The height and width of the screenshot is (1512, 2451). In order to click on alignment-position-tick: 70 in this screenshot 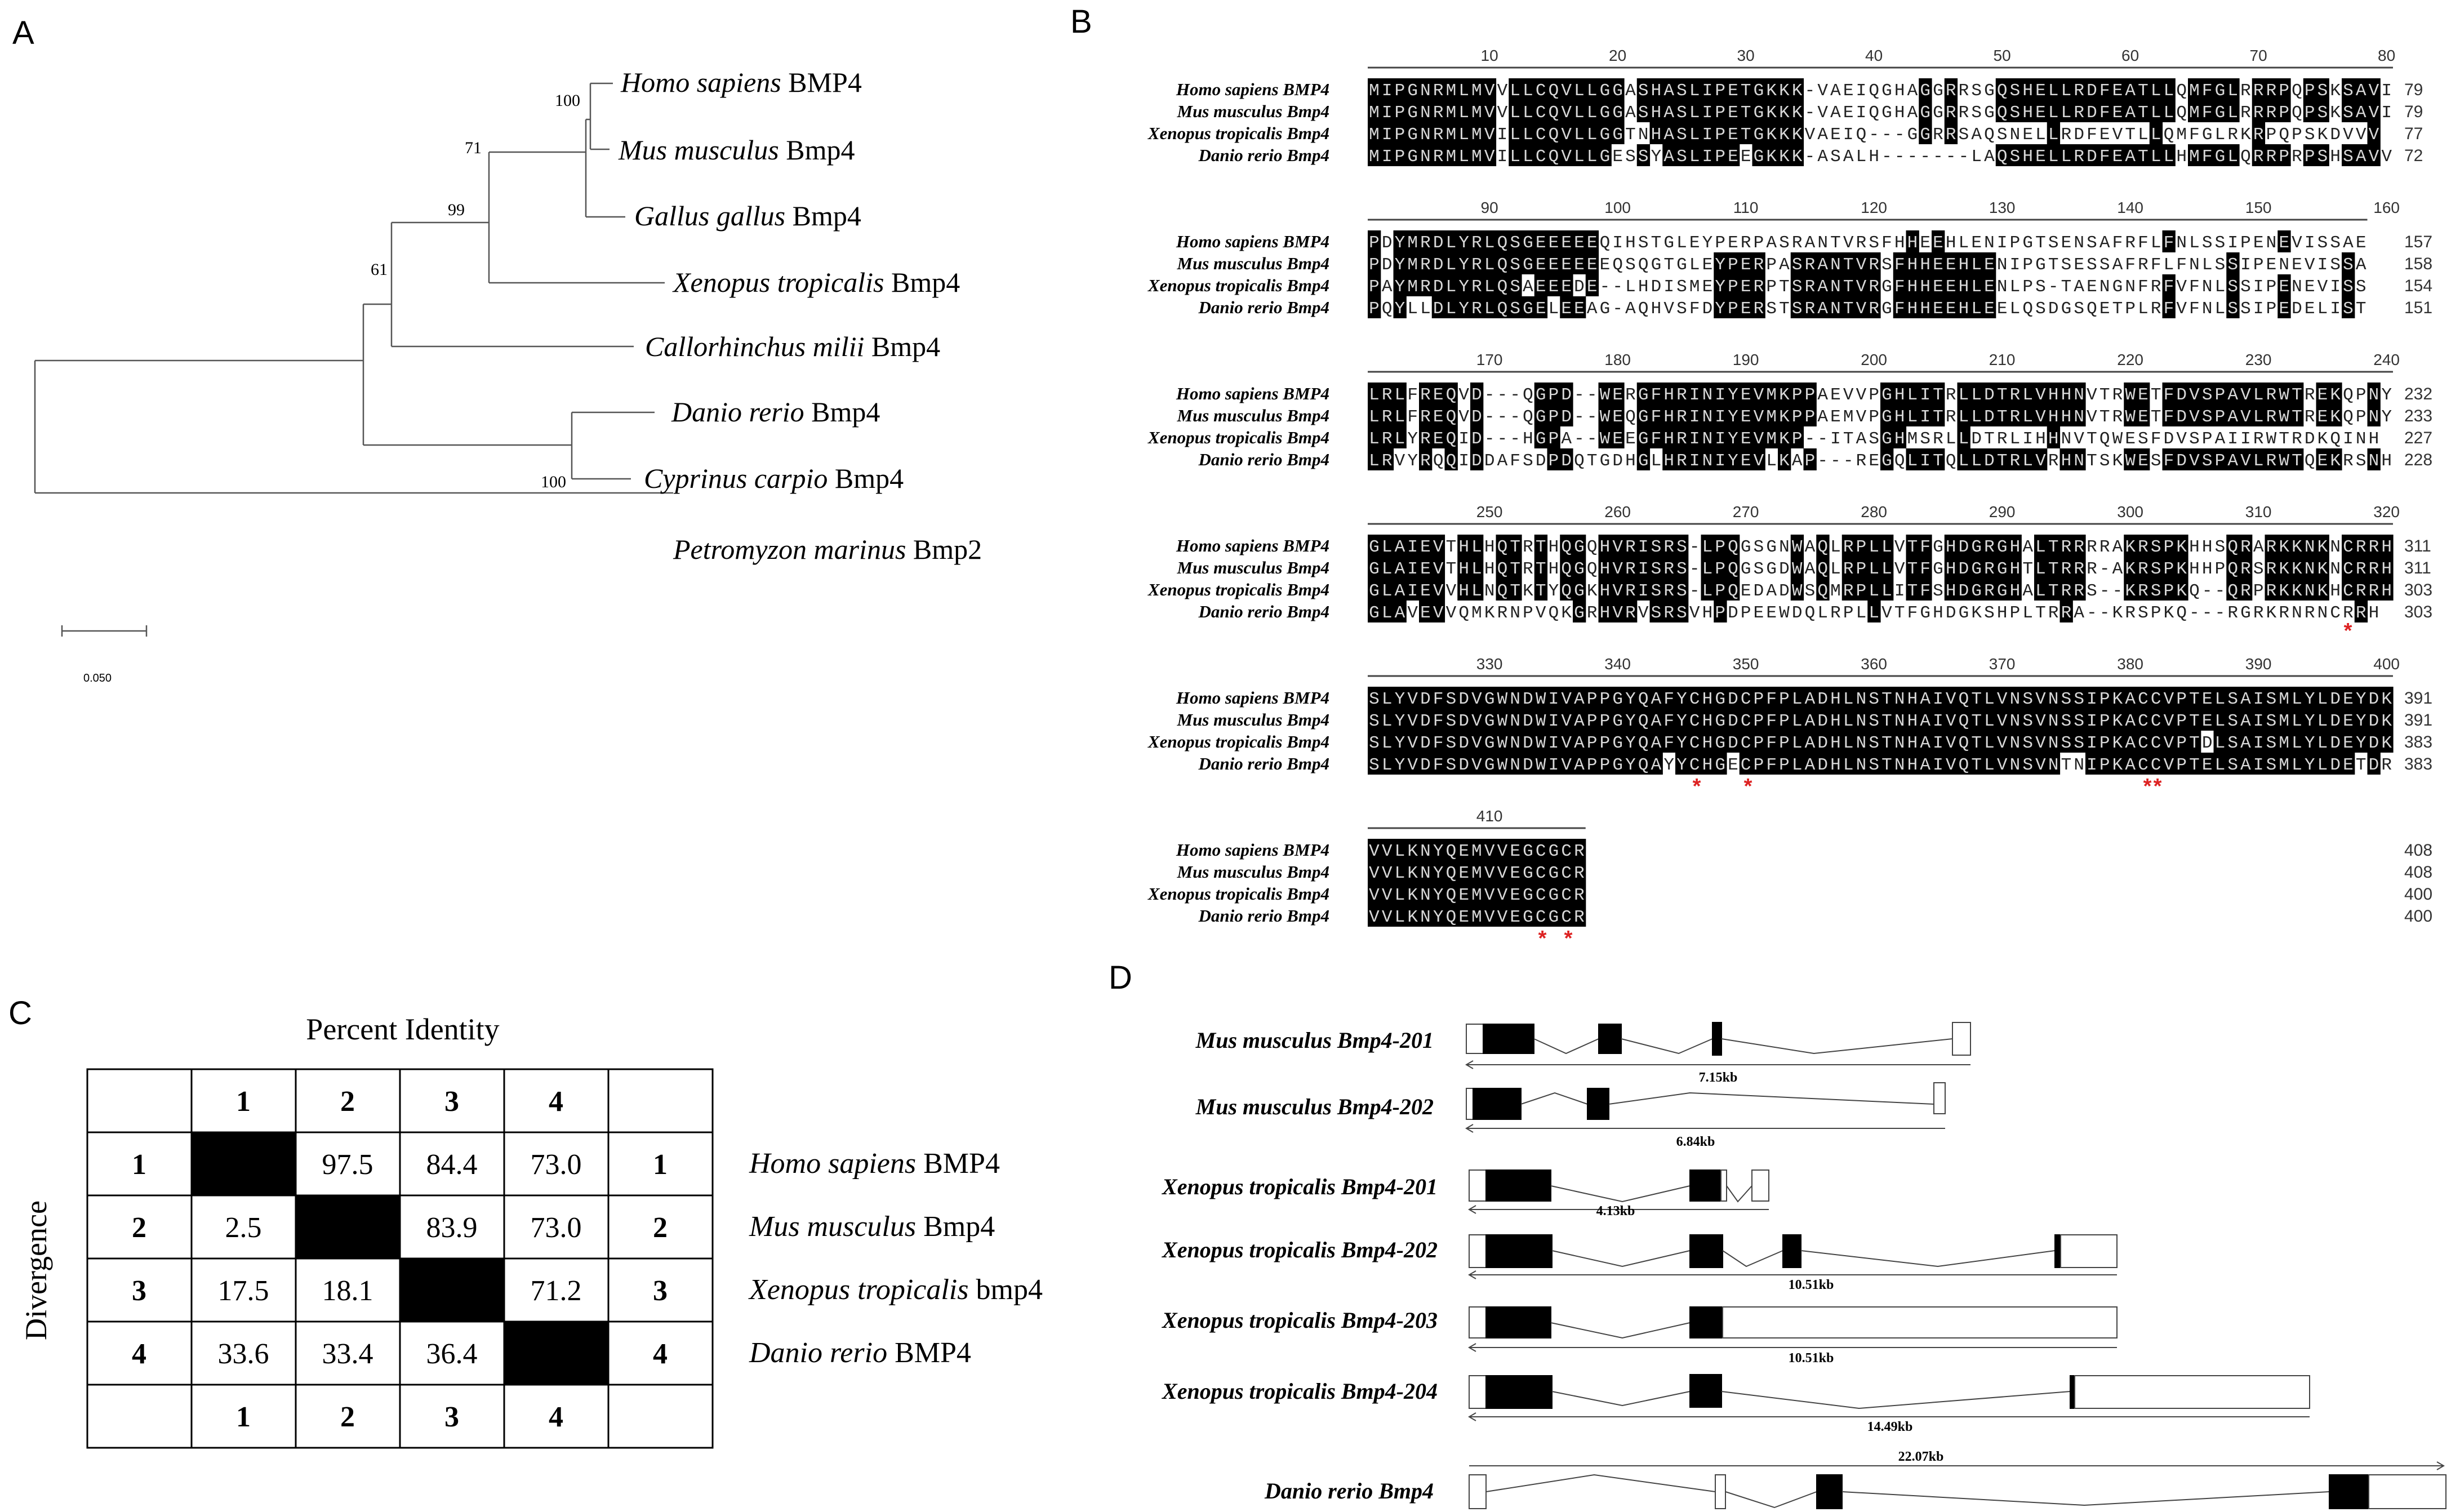, I will do `click(2258, 55)`.